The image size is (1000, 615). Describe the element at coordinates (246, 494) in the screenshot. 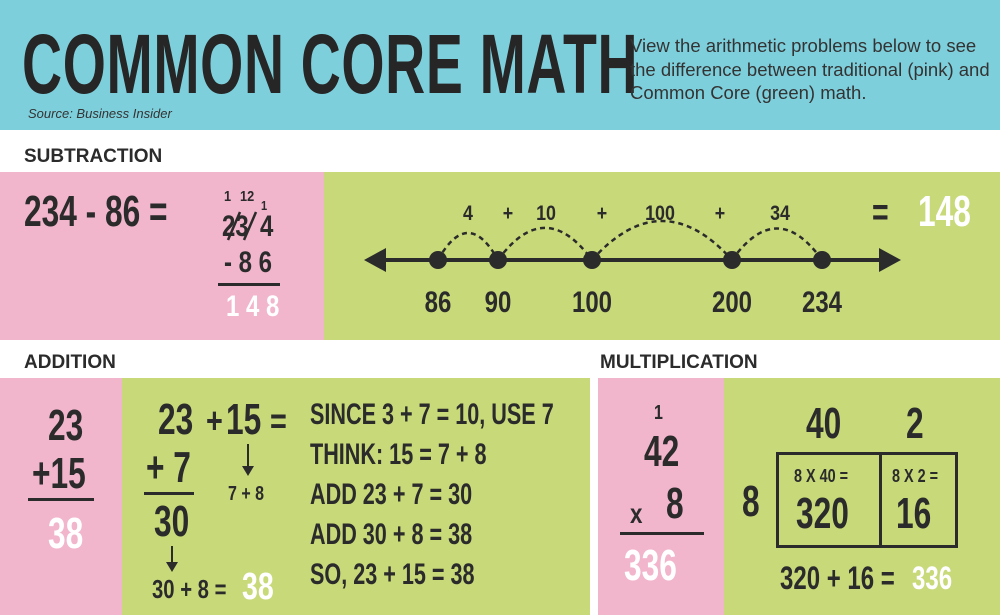

I see `cc-split: 7 + 8` at that location.